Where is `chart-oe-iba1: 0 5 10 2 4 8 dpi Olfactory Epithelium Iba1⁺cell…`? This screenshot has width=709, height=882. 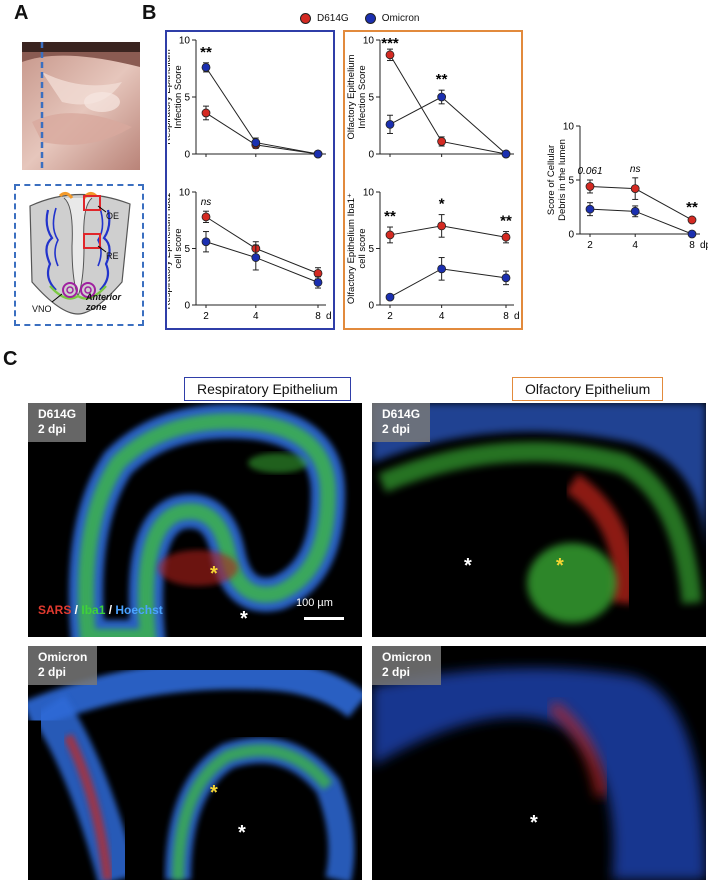 chart-oe-iba1: 0 5 10 2 4 8 dpi Olfactory Epithelium Iba1⁺cell… is located at coordinates (433, 255).